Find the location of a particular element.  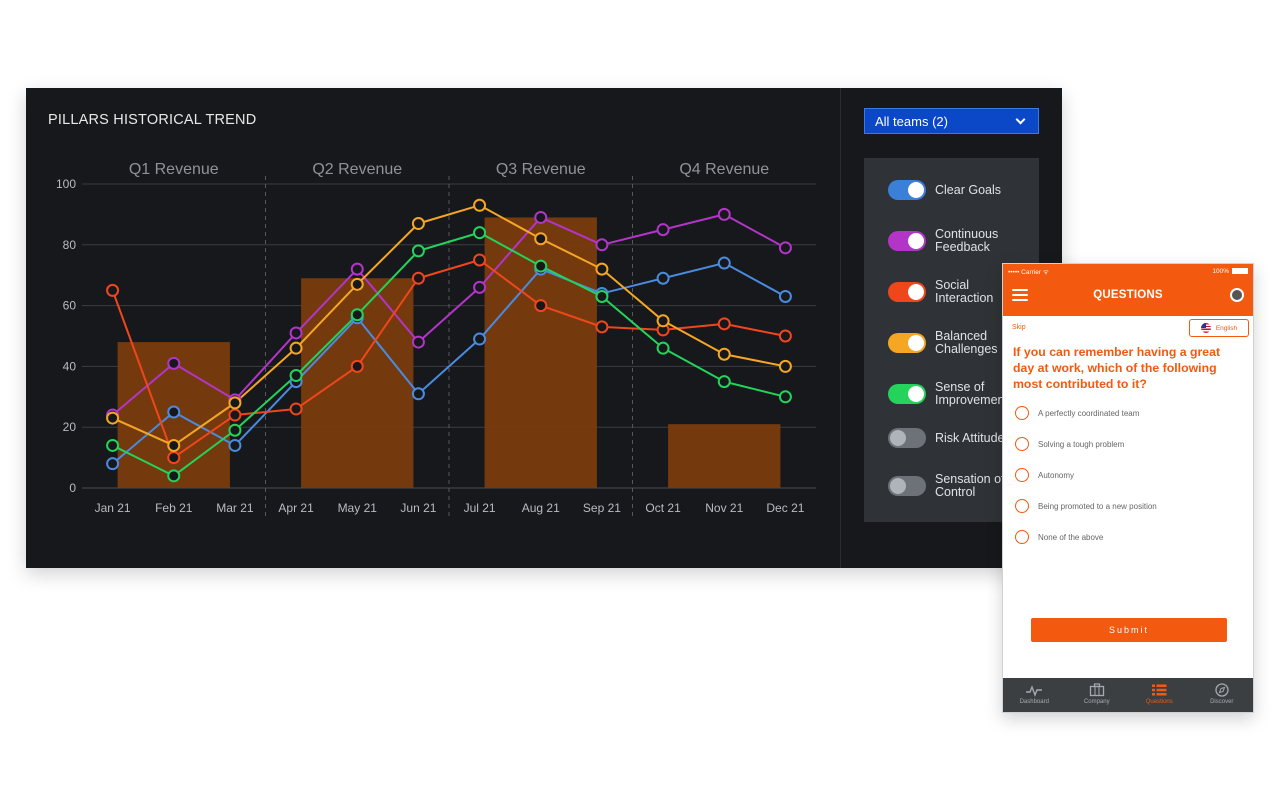

x-tick-label: Nov 21 is located at coordinates (724, 508).